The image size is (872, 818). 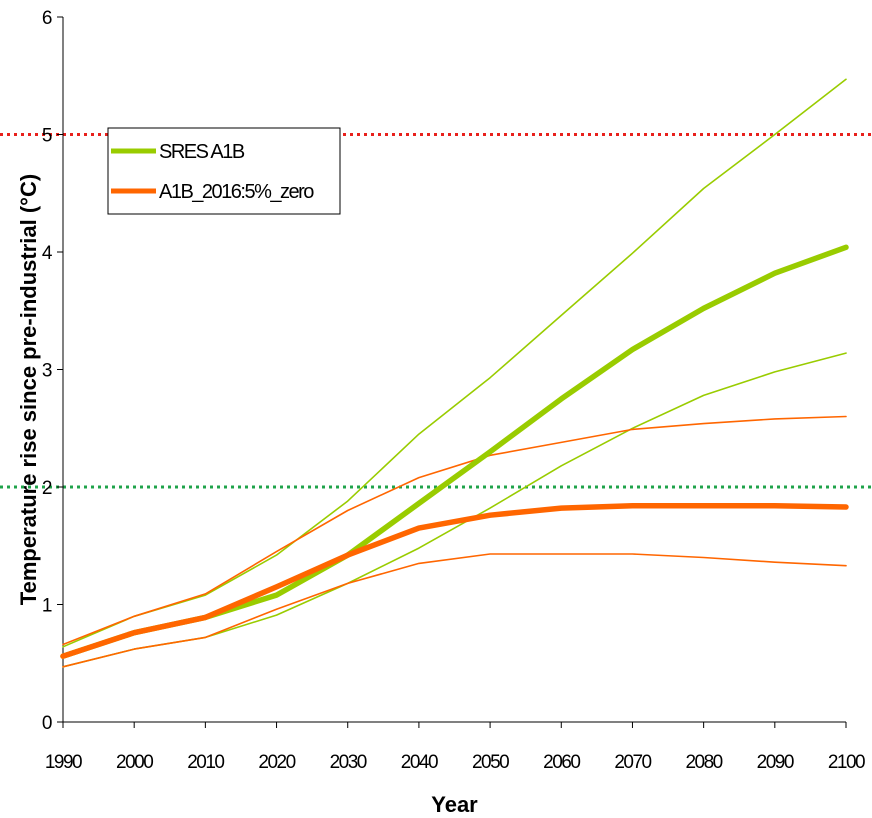 I want to click on x-tick-label: 2060, so click(x=561, y=762).